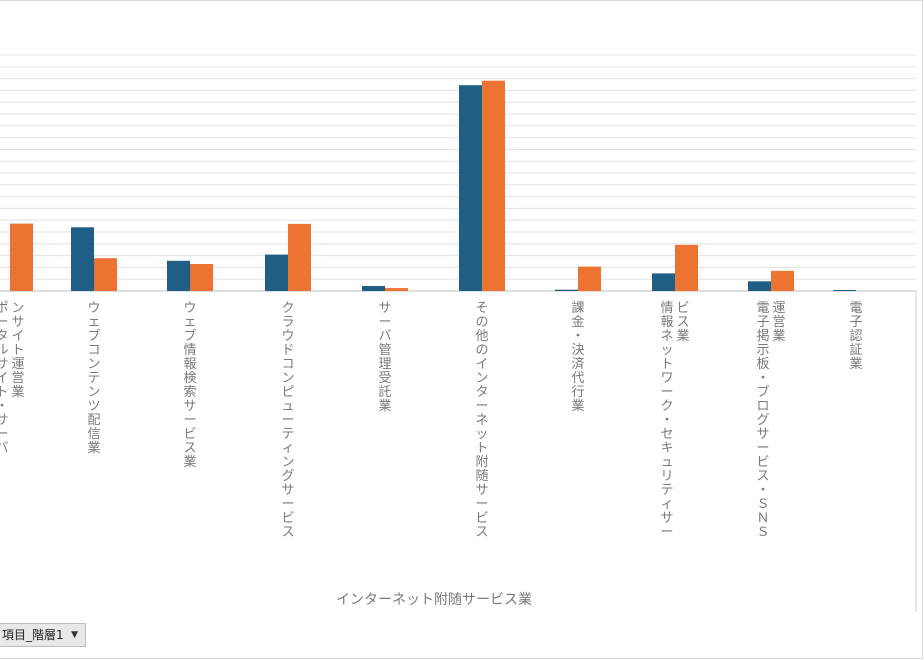 This screenshot has height=660, width=924. I want to click on x-tick-label: ンサイト運営業, so click(17, 350).